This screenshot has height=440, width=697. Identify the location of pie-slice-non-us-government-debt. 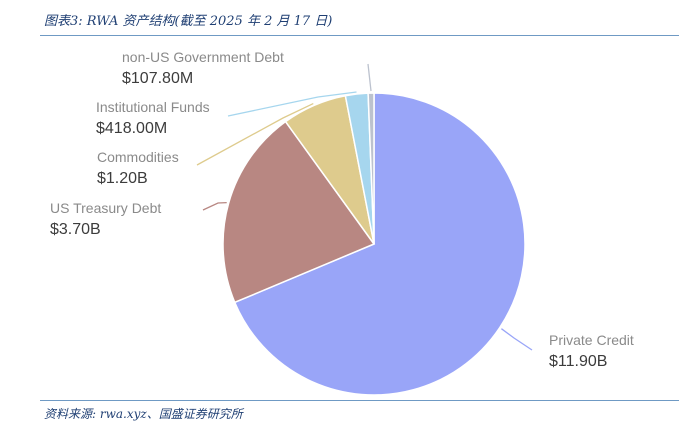
(371, 168).